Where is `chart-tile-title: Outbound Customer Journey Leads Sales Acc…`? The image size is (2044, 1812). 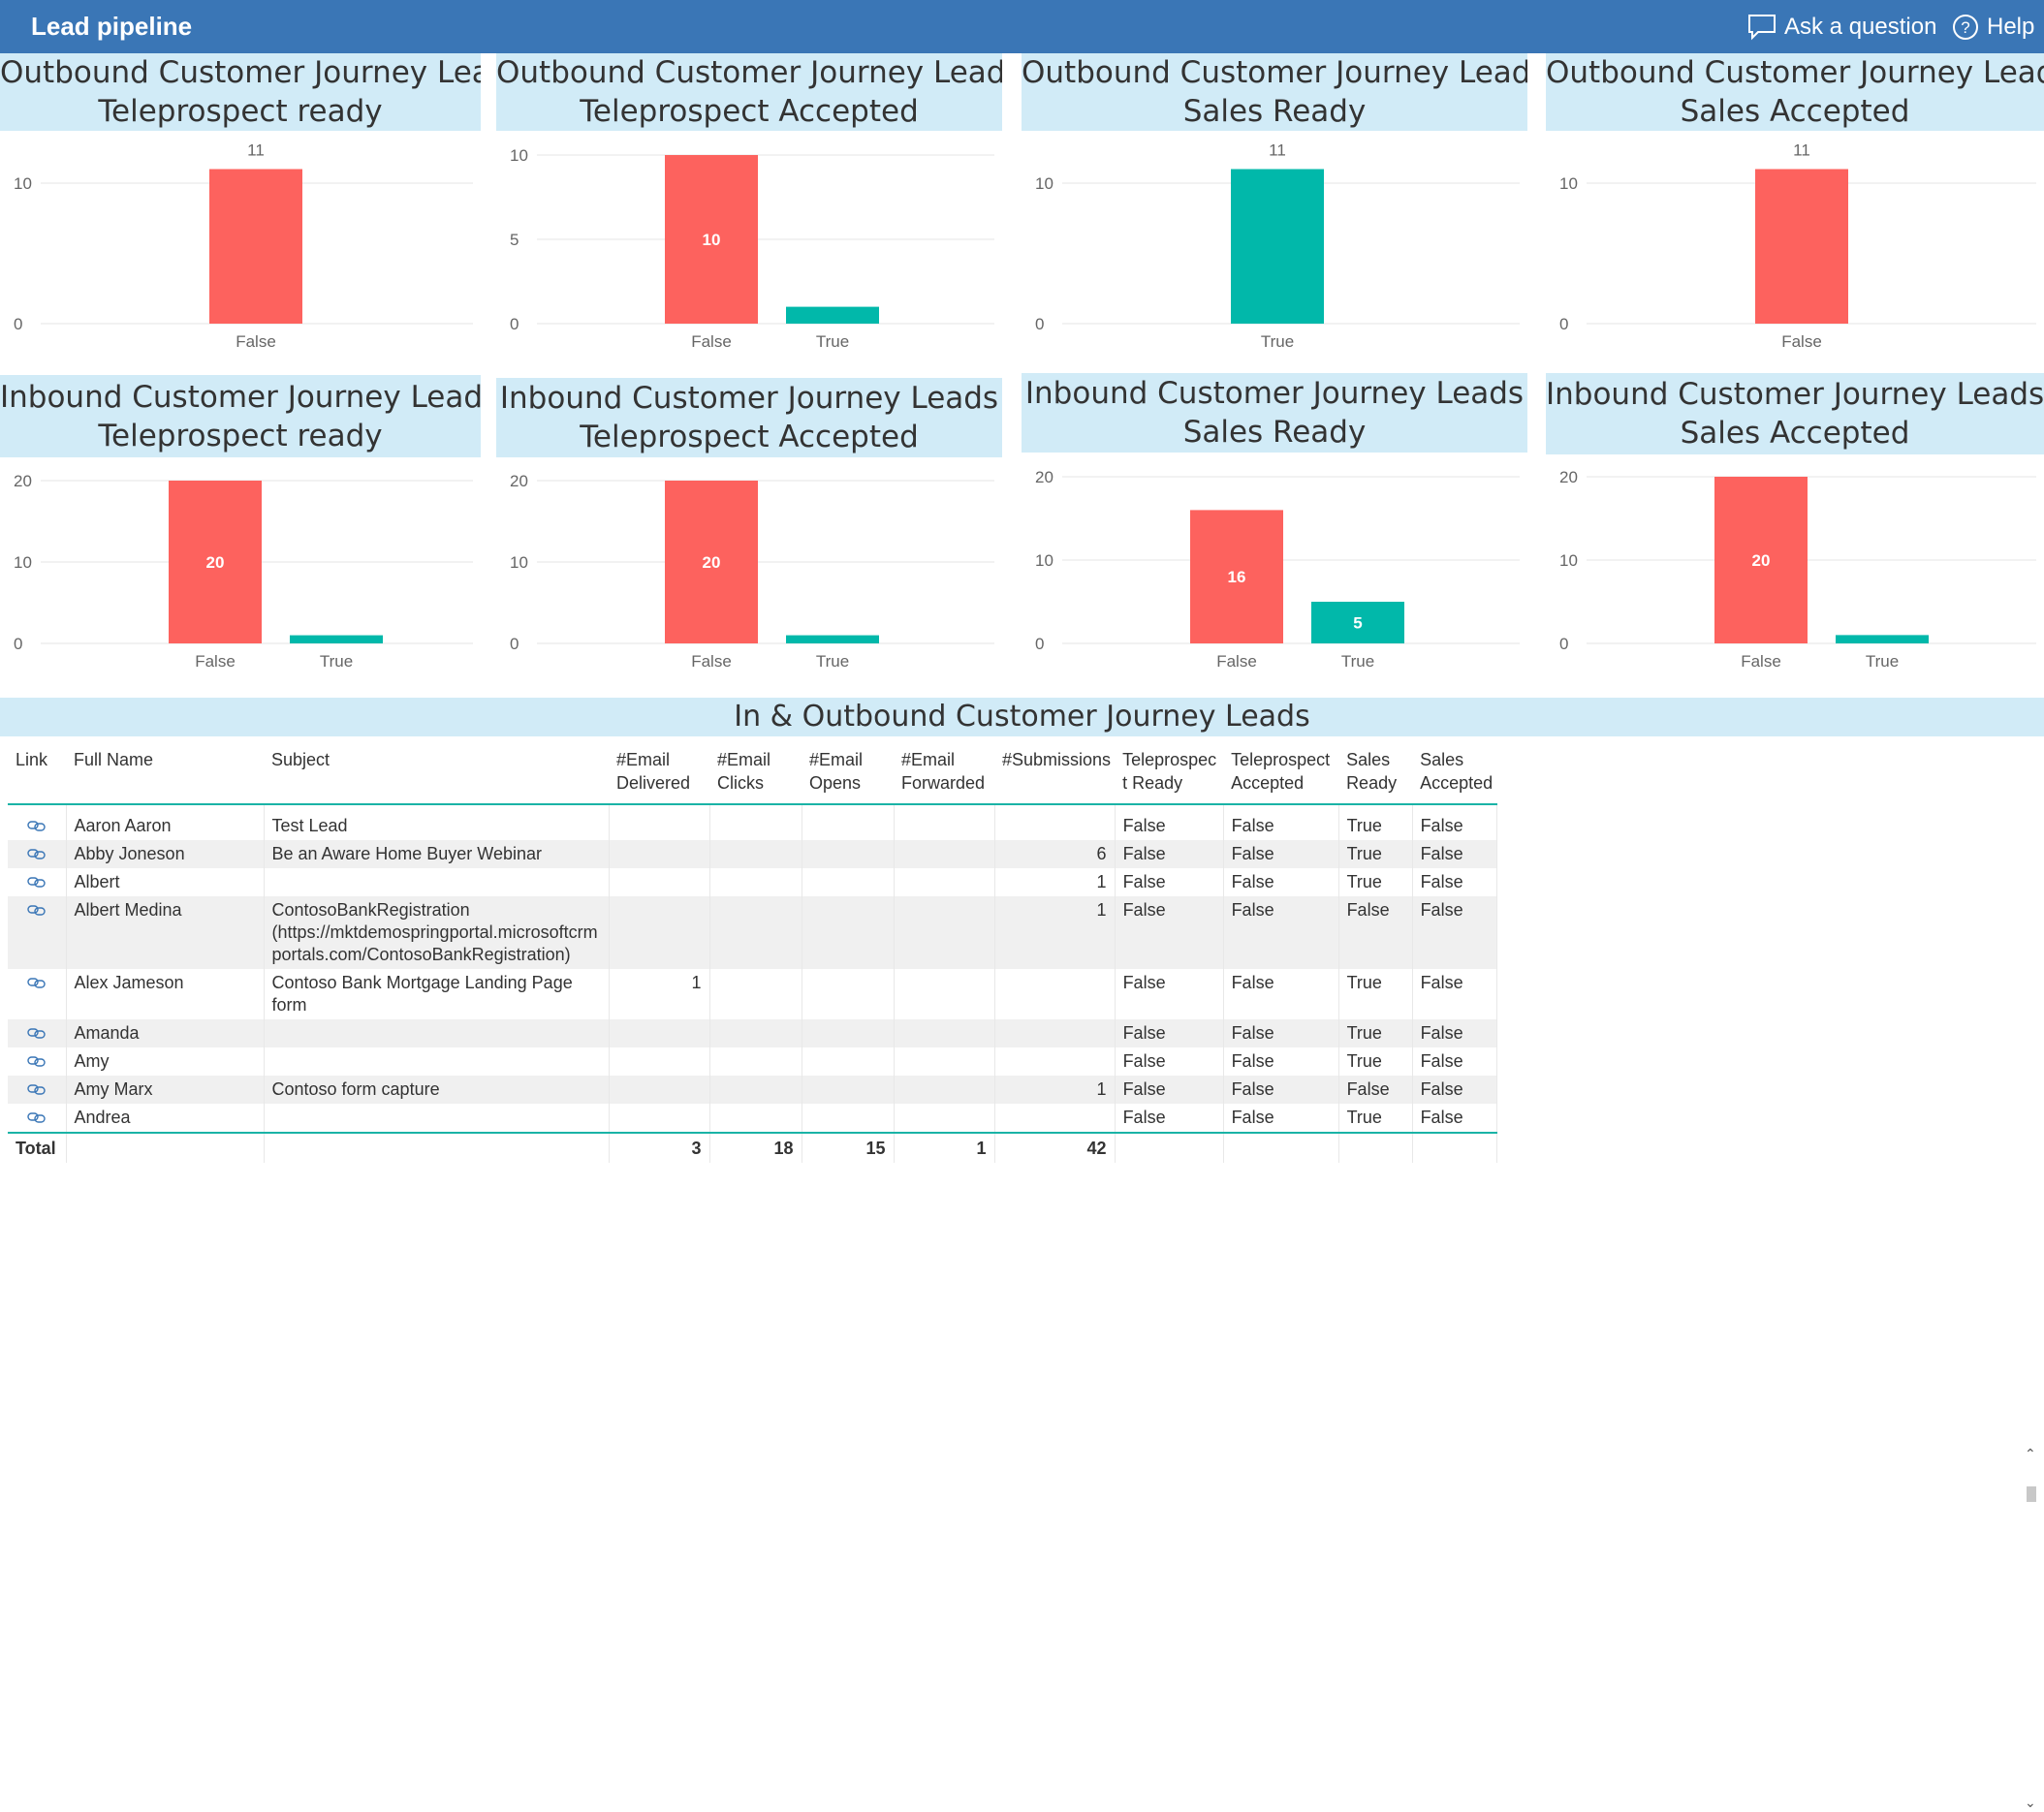
chart-tile-title: Outbound Customer Journey Leads Sales Acc… is located at coordinates (1795, 92).